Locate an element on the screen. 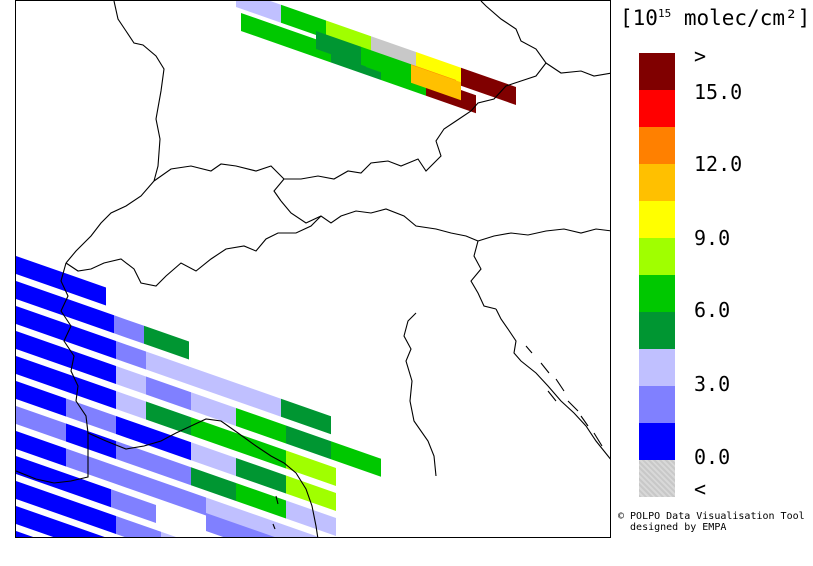 Image resolution: width=813 pixels, height=566 pixels. coast-istria-croatia is located at coordinates (552, 384).